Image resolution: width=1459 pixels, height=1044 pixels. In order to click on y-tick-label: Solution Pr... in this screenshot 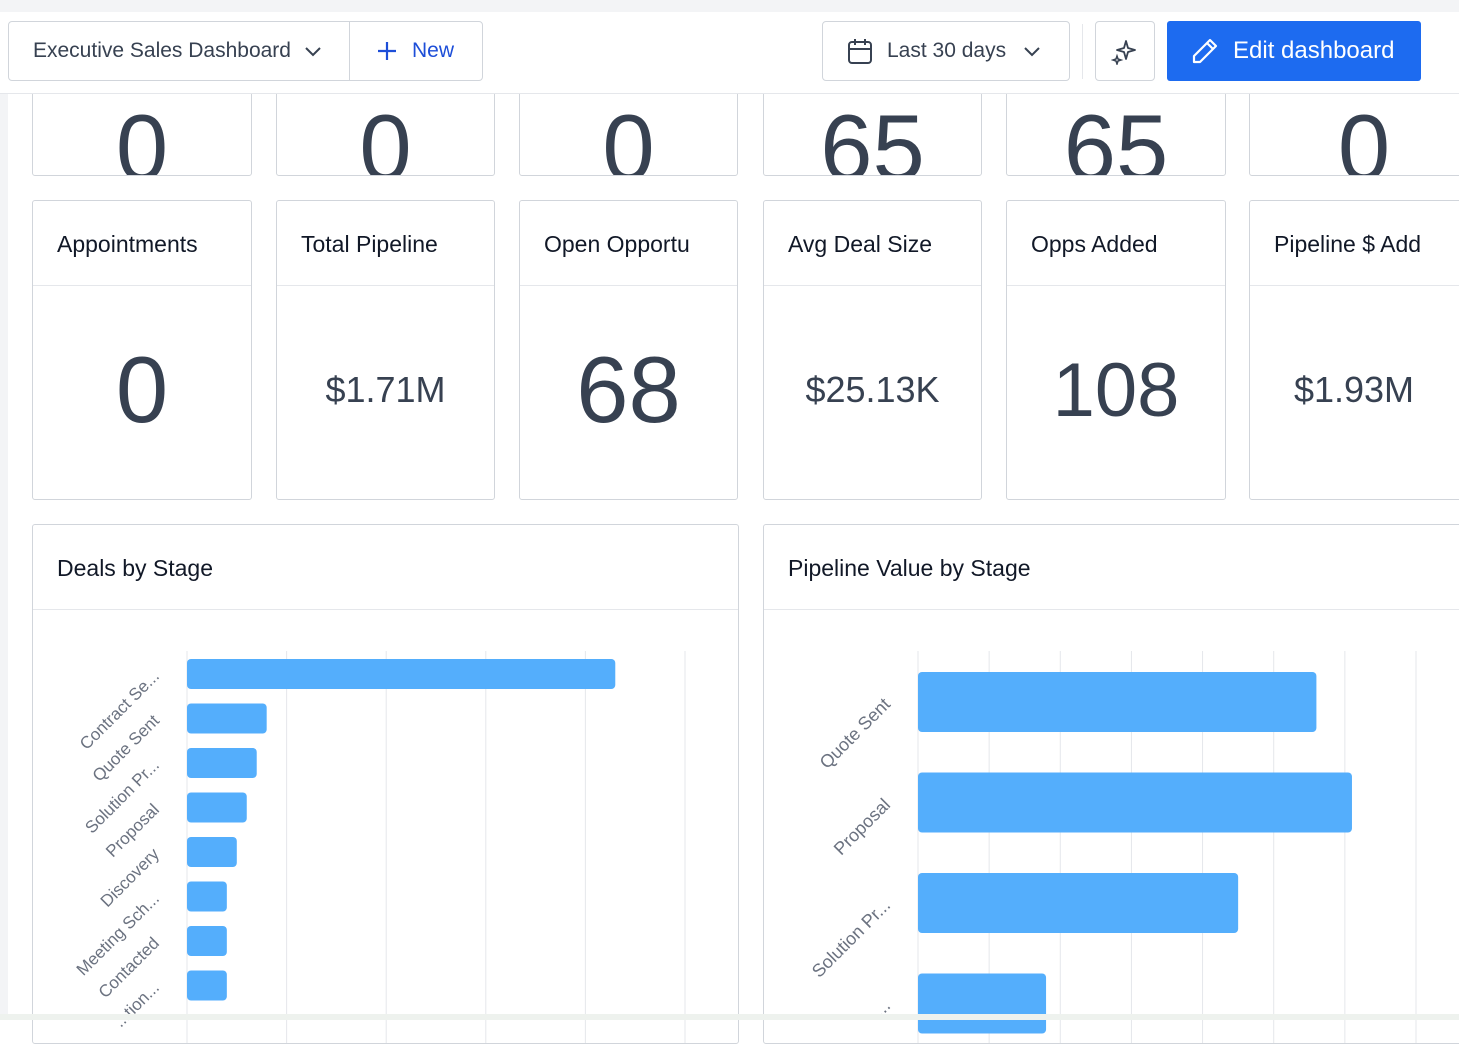, I will do `click(851, 938)`.